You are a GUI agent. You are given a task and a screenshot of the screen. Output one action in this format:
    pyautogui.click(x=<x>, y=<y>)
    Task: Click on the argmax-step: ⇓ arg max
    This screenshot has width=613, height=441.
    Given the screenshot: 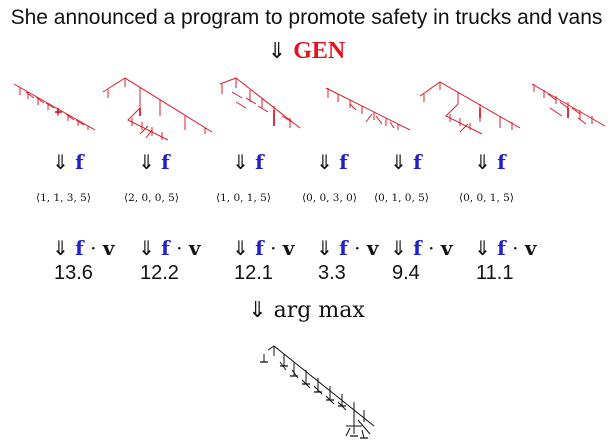 What is the action you would take?
    pyautogui.click(x=306, y=310)
    